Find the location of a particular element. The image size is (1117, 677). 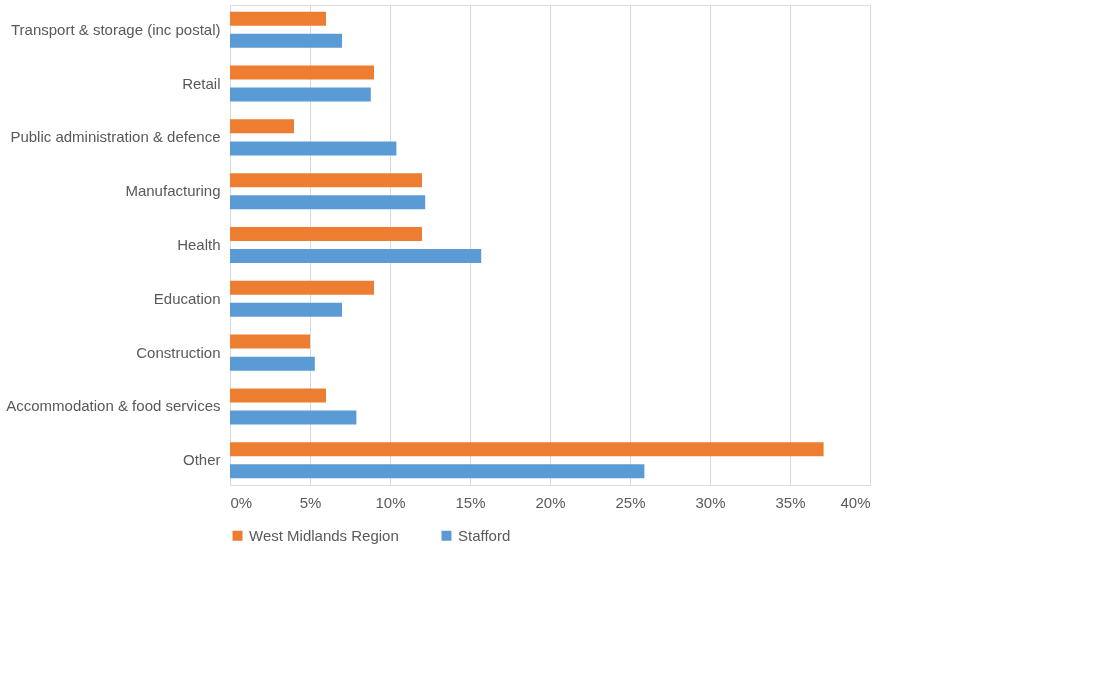

y-tick-label: Construction is located at coordinates (178, 352).